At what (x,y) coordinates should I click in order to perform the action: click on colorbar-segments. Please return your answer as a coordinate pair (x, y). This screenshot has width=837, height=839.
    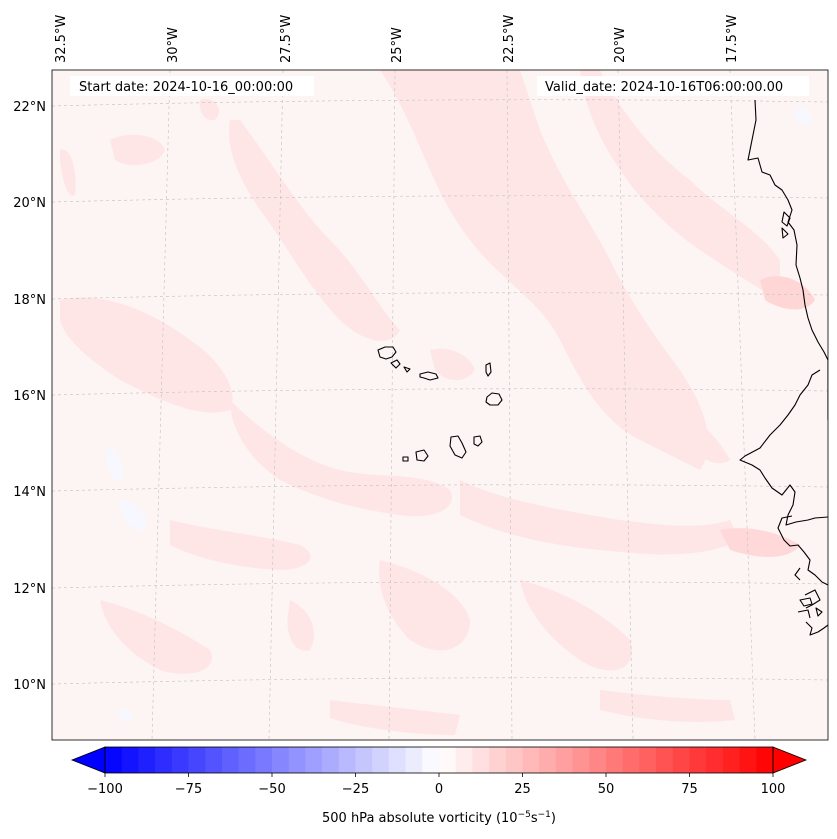
    Looking at the image, I should click on (439, 760).